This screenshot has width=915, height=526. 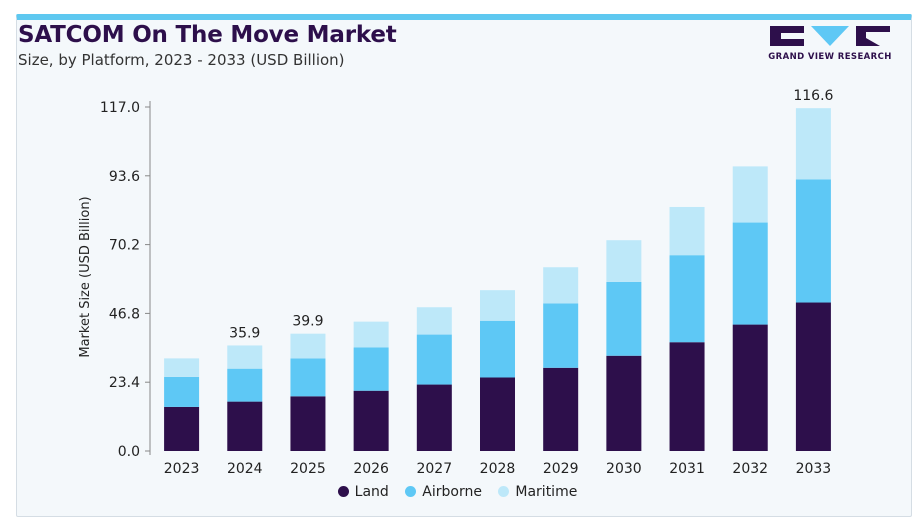 I want to click on legend-label-maritime: Maritime, so click(x=546, y=492).